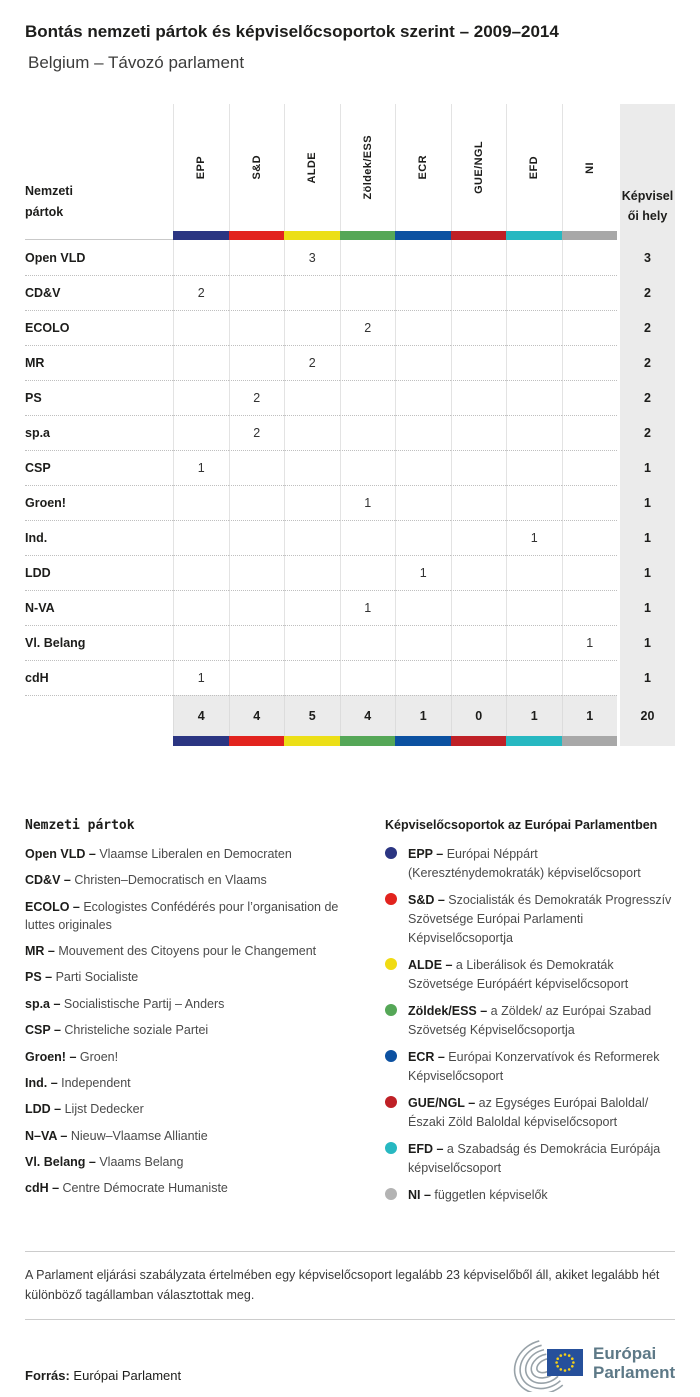 This screenshot has width=700, height=1397. Describe the element at coordinates (312, 715) in the screenshot. I see `column-total-cell: 5` at that location.